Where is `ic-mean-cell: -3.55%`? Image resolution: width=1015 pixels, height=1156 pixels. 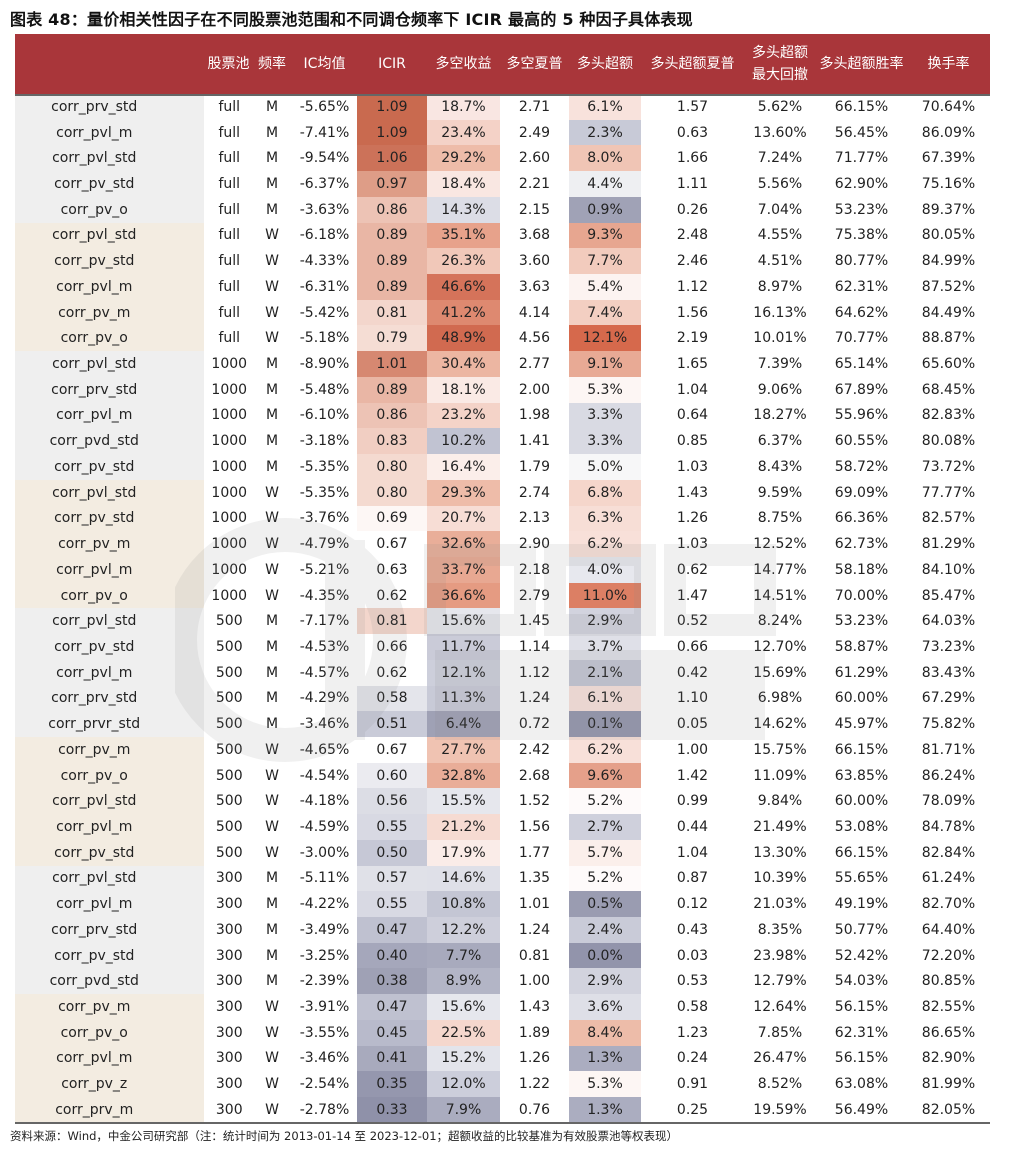
ic-mean-cell: -3.55% is located at coordinates (324, 1032).